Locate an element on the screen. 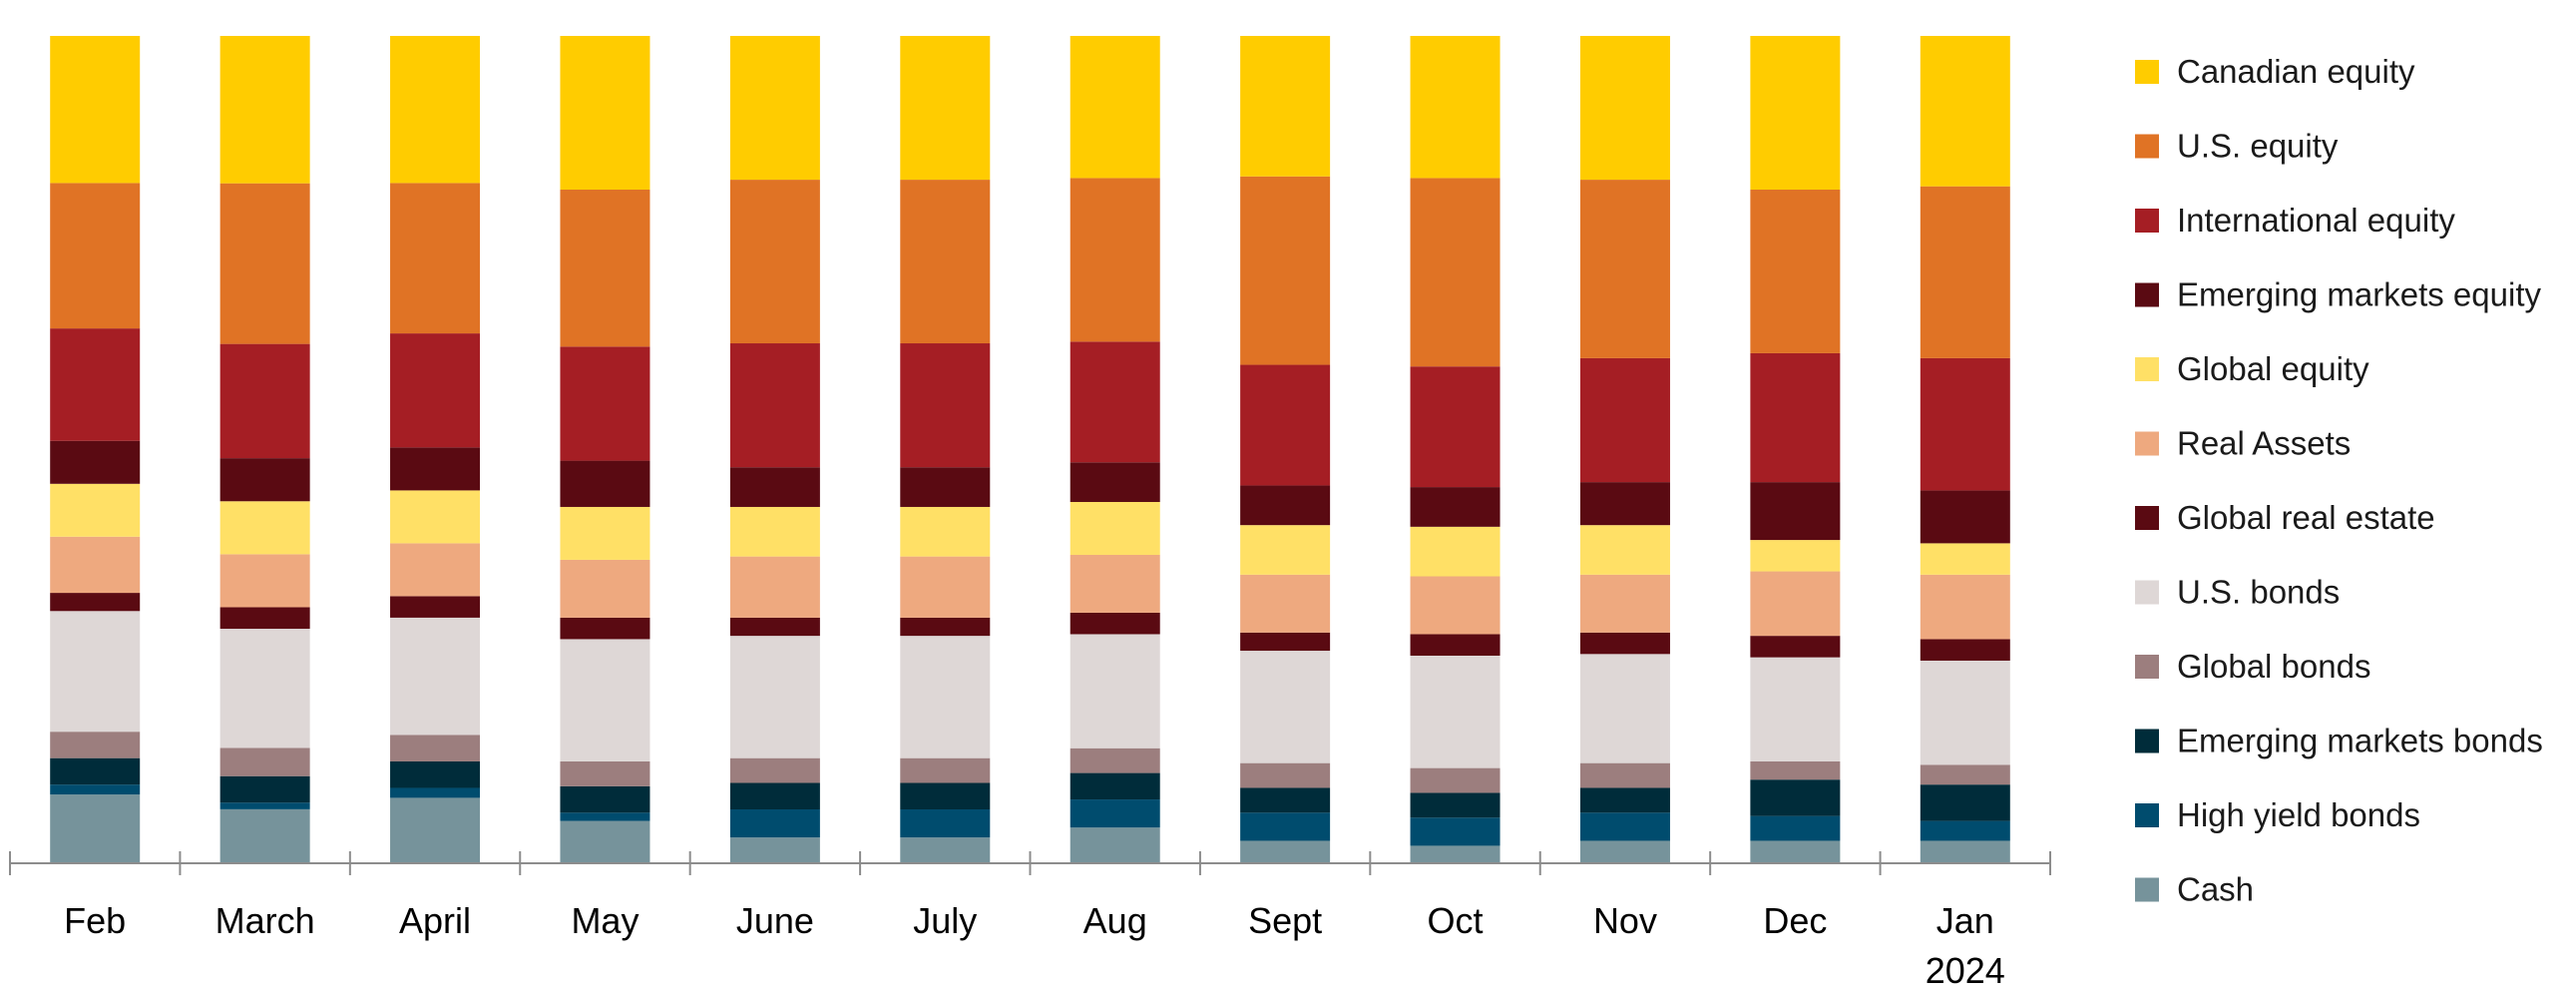 This screenshot has width=2576, height=994. bar-segment-high-yield-bonds-dec is located at coordinates (1795, 828).